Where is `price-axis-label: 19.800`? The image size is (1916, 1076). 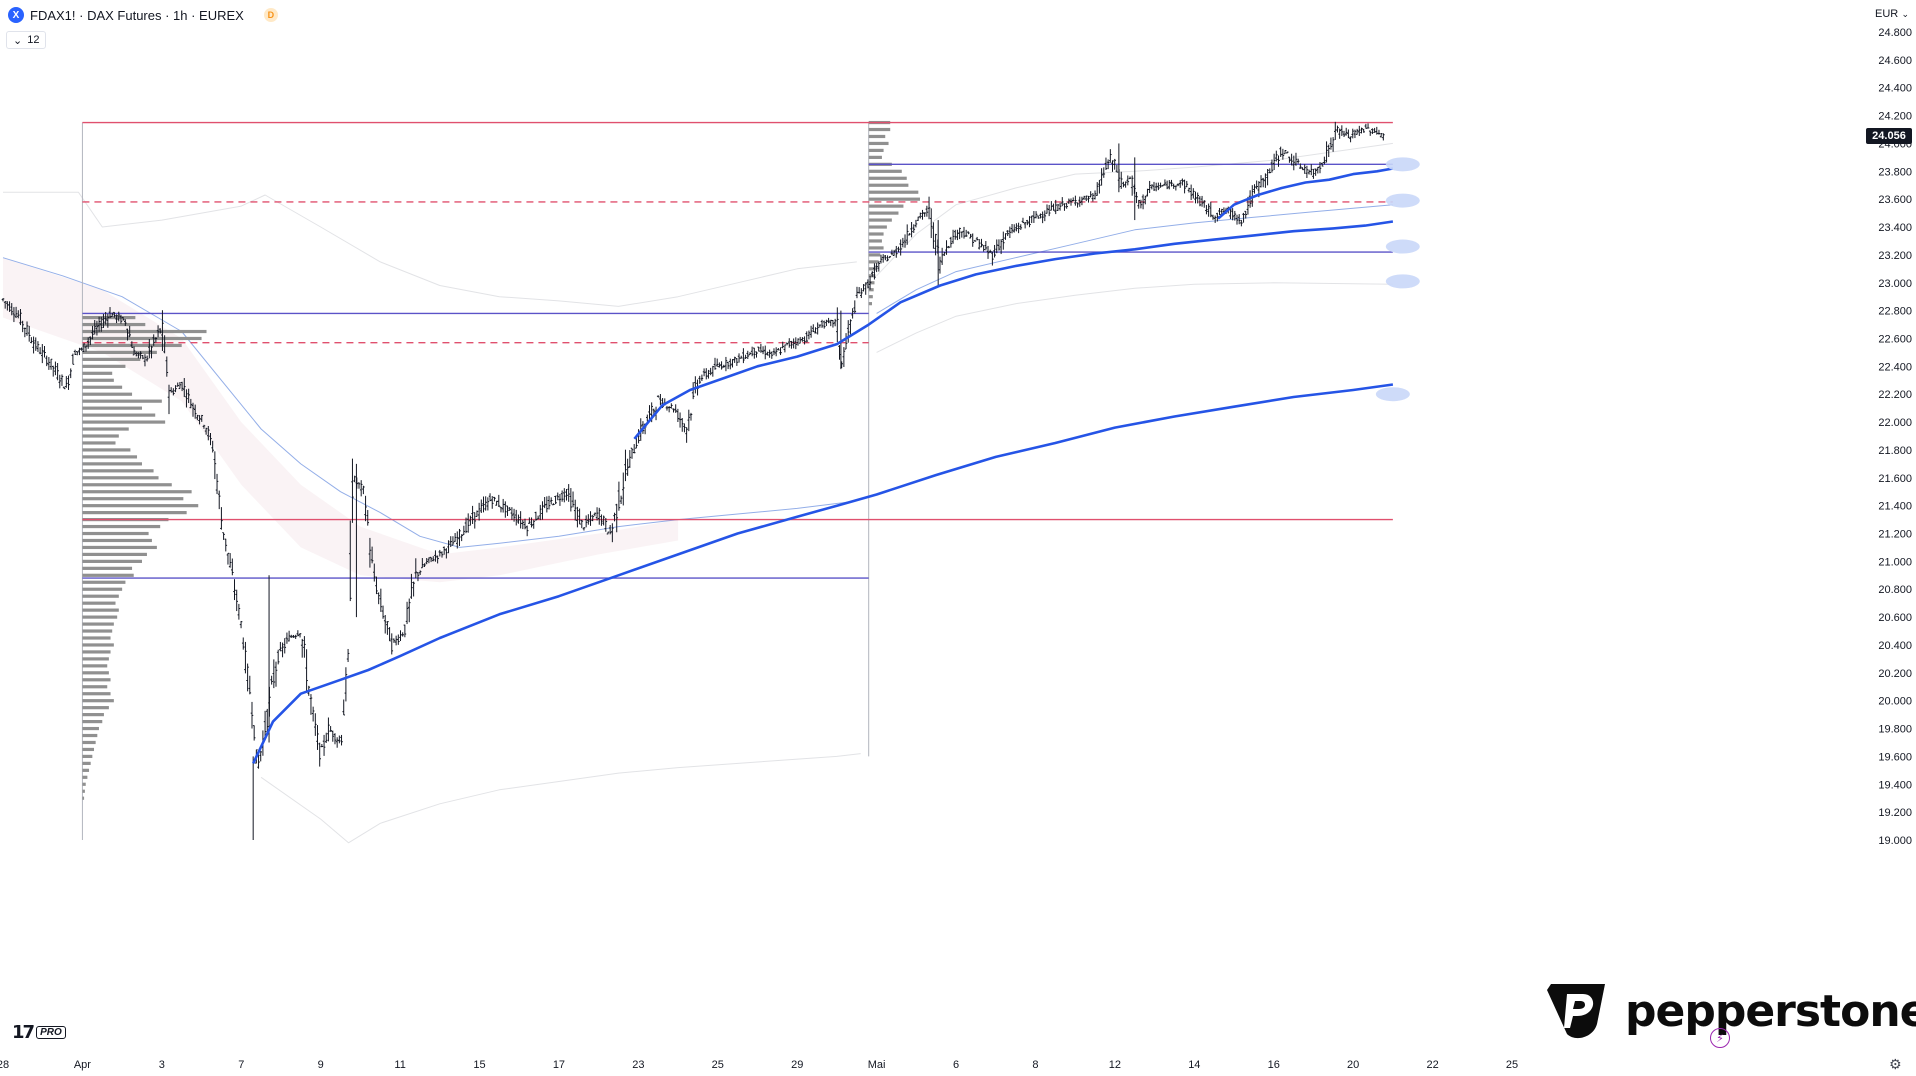 price-axis-label: 19.800 is located at coordinates (1895, 730).